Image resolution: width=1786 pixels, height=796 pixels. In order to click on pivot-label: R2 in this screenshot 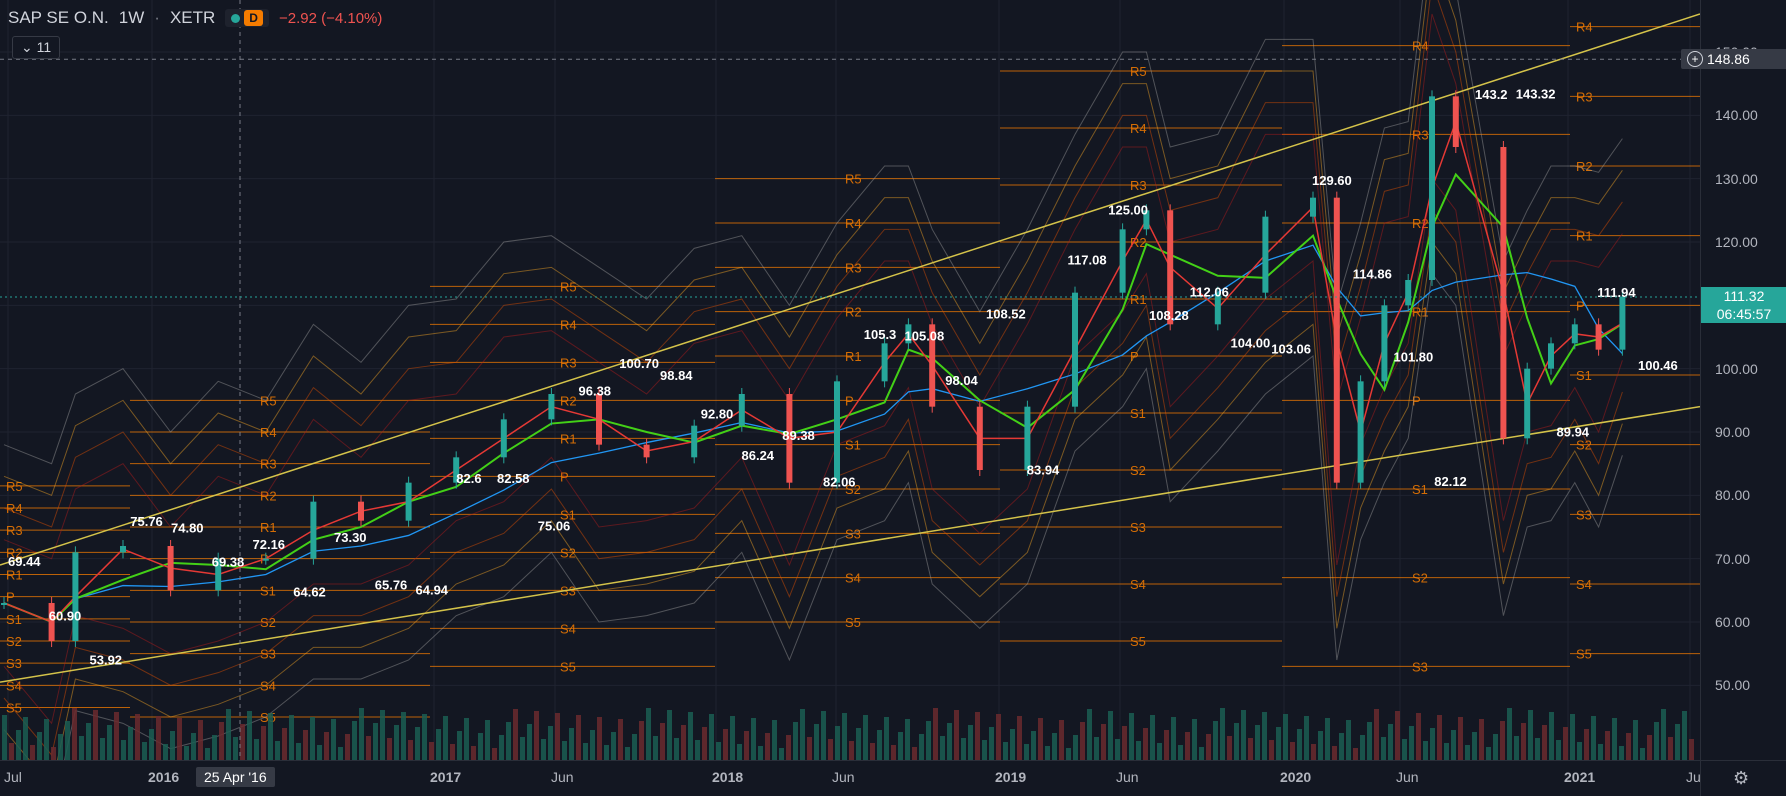, I will do `click(568, 400)`.